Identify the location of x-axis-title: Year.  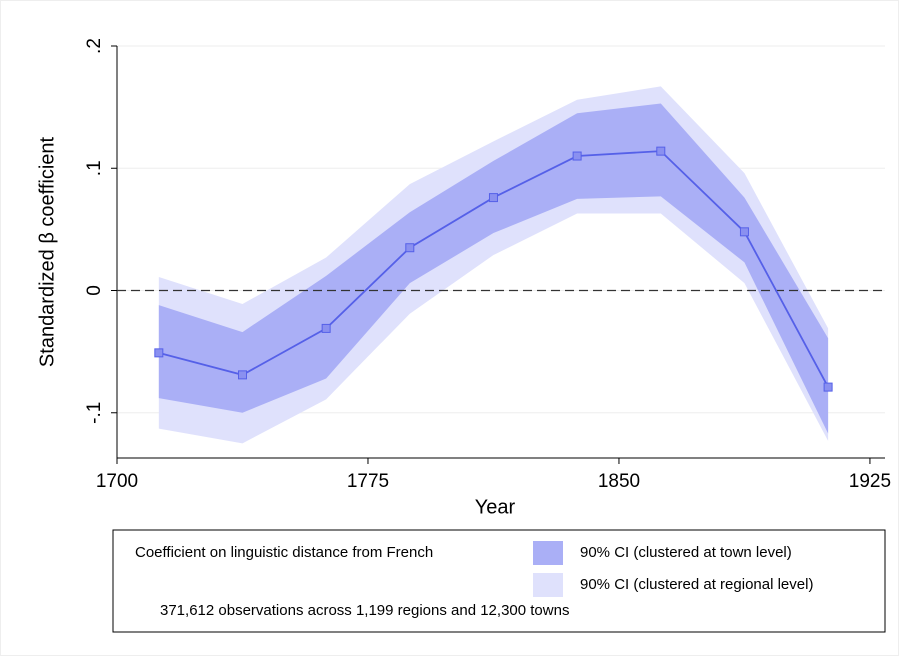
(495, 507).